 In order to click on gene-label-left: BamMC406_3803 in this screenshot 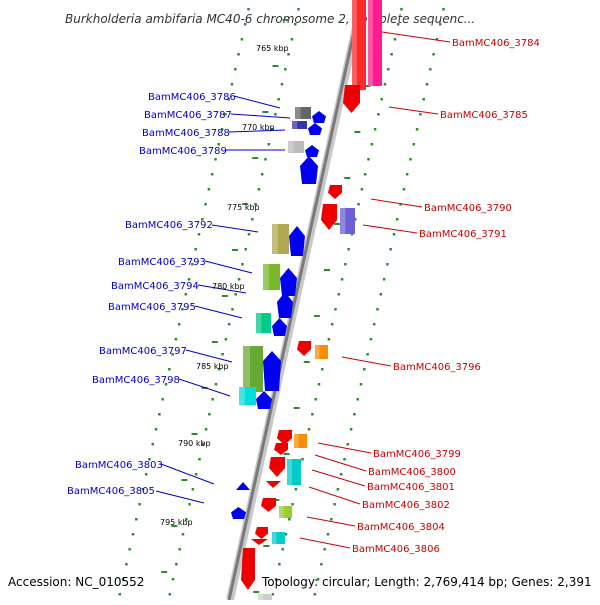, I will do `click(119, 465)`.